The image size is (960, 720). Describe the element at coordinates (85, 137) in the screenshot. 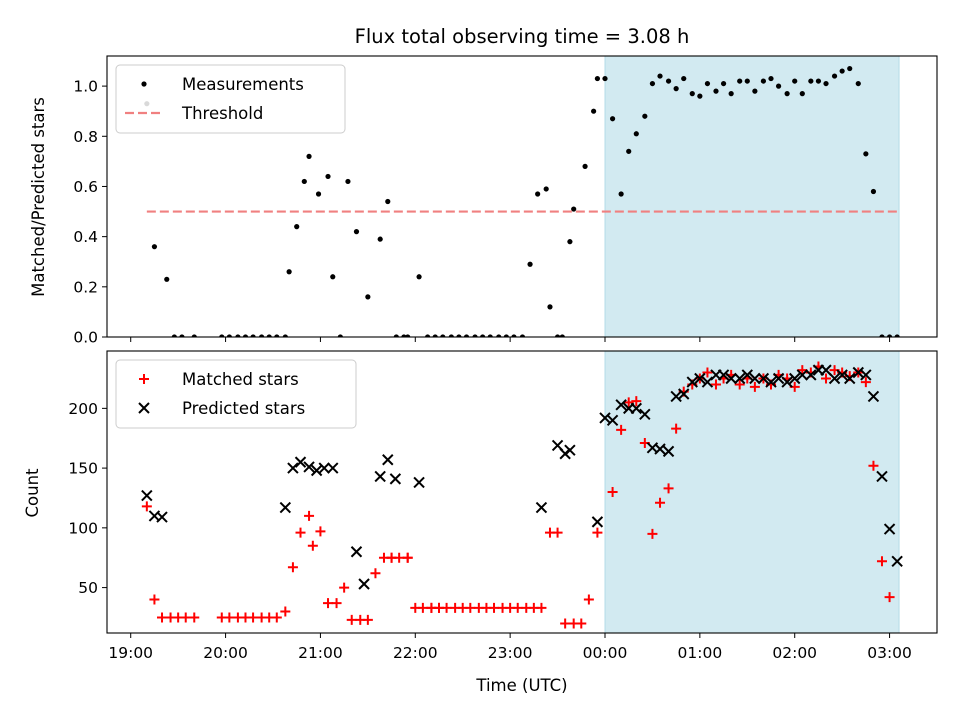

I see `y-tick-label: 0.8` at that location.